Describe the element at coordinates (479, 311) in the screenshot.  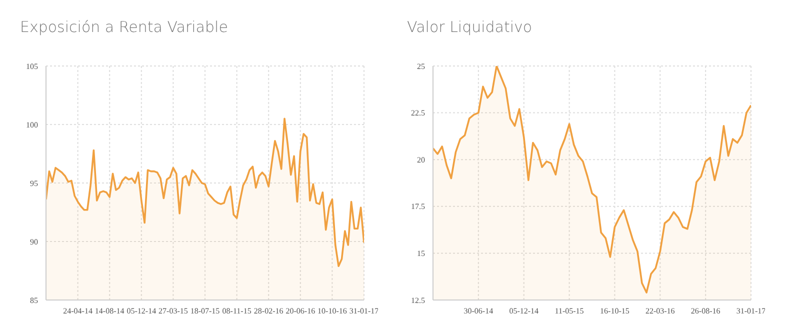
I see `x-tick-label: 30-06-14` at that location.